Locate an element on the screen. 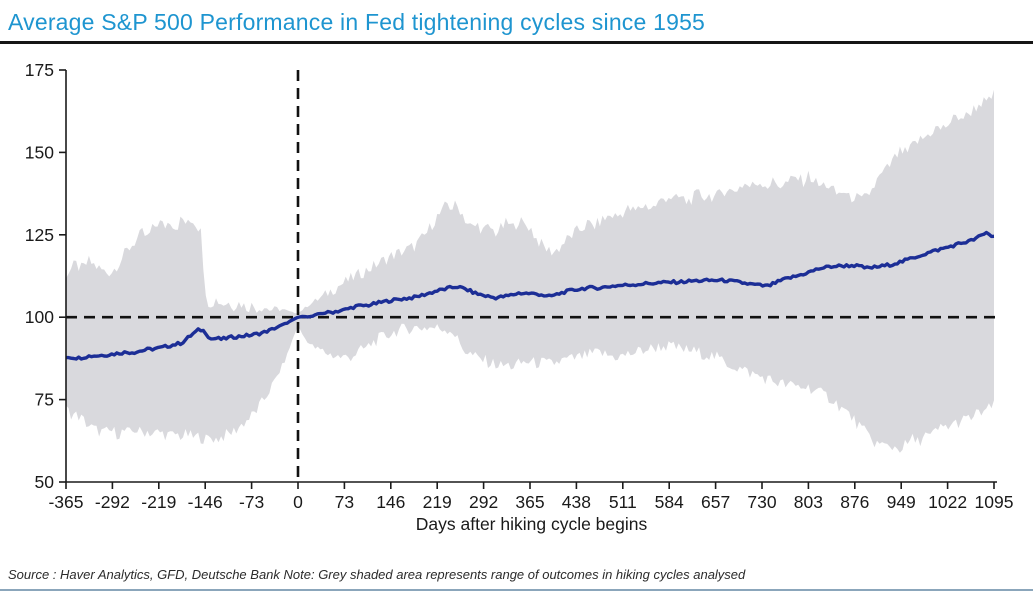  x-tick-label: 584 is located at coordinates (669, 502).